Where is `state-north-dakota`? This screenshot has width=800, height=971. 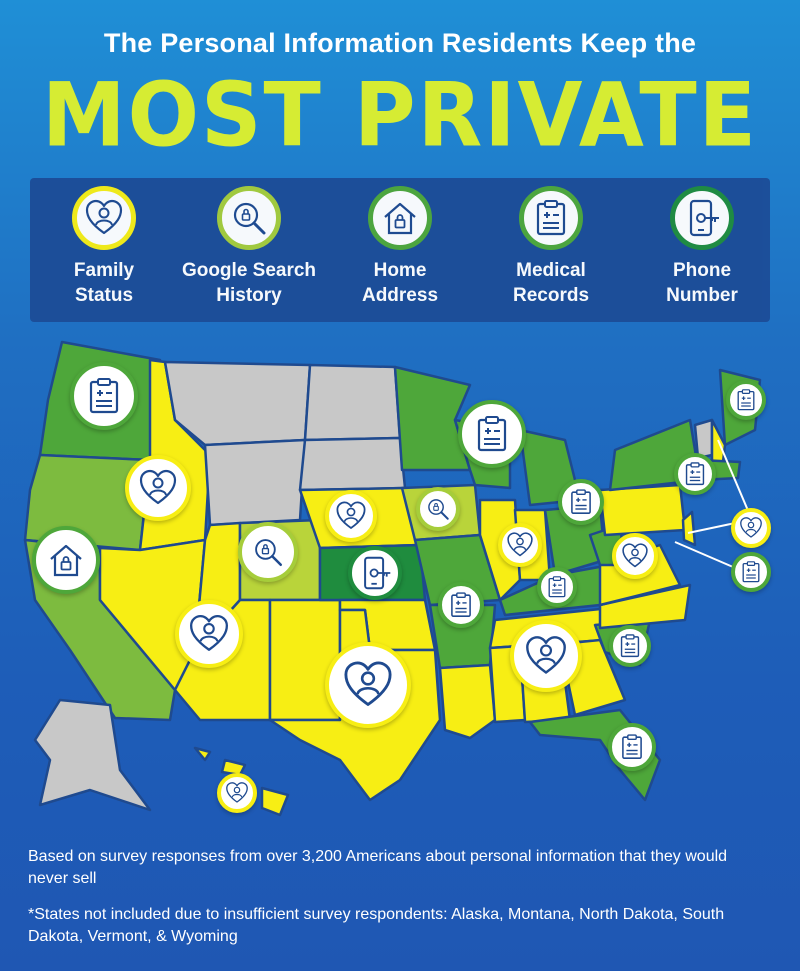 state-north-dakota is located at coordinates (352, 402).